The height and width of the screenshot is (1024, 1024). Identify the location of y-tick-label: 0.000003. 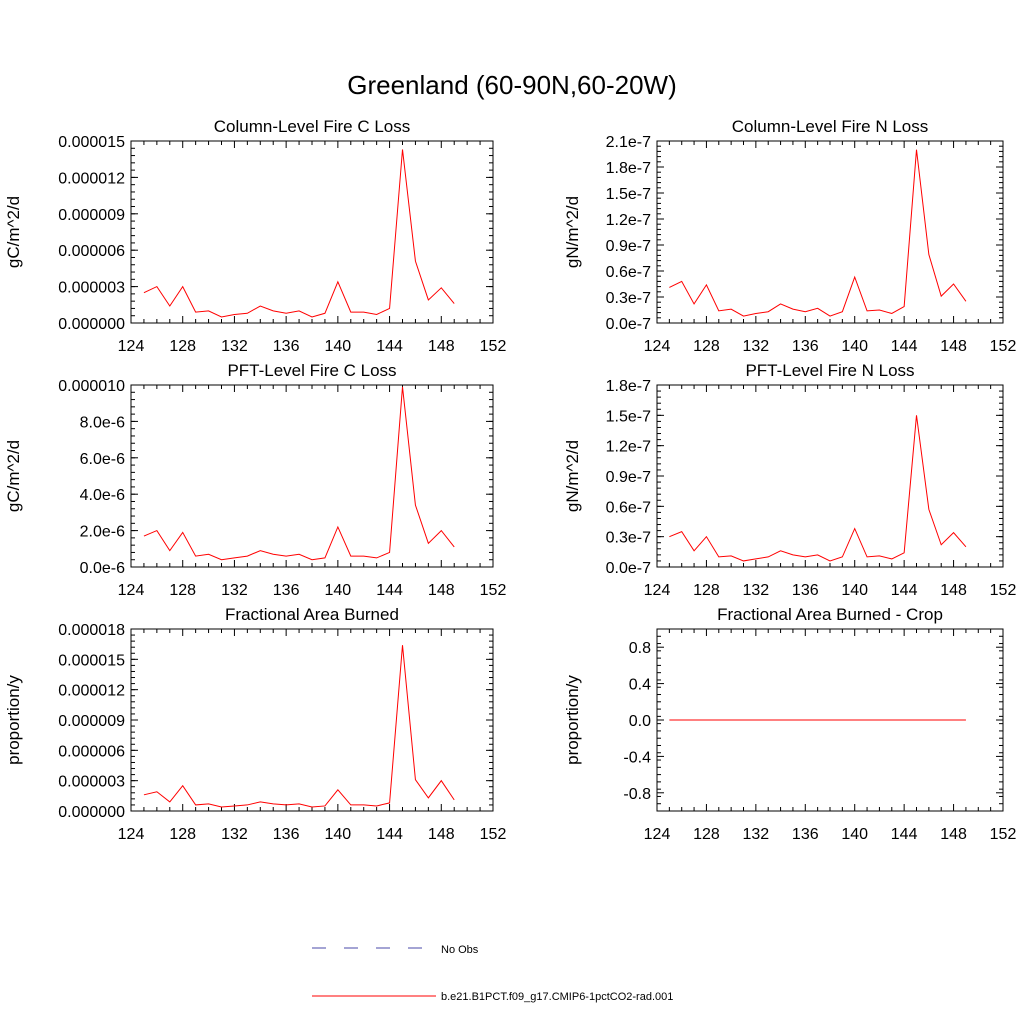
(91, 288).